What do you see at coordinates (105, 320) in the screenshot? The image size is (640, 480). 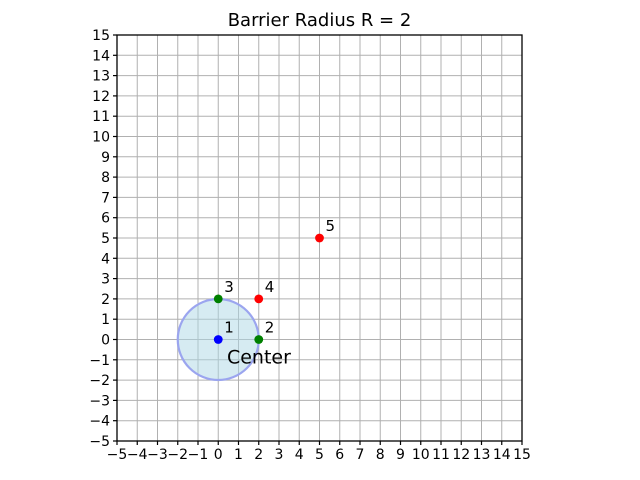 I see `y-tick-label: 1` at bounding box center [105, 320].